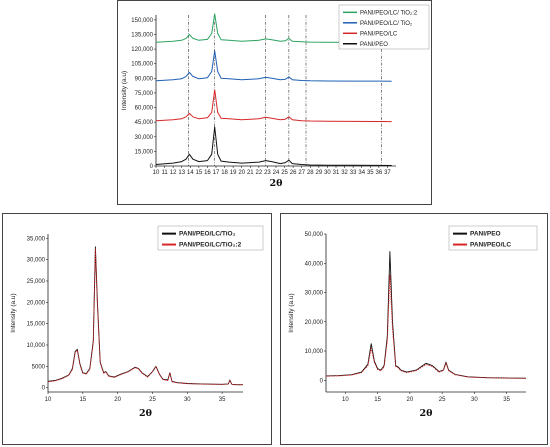  Describe the element at coordinates (207, 234) in the screenshot. I see `legend-label: PANI/PEO/LC/TiO₂` at that location.